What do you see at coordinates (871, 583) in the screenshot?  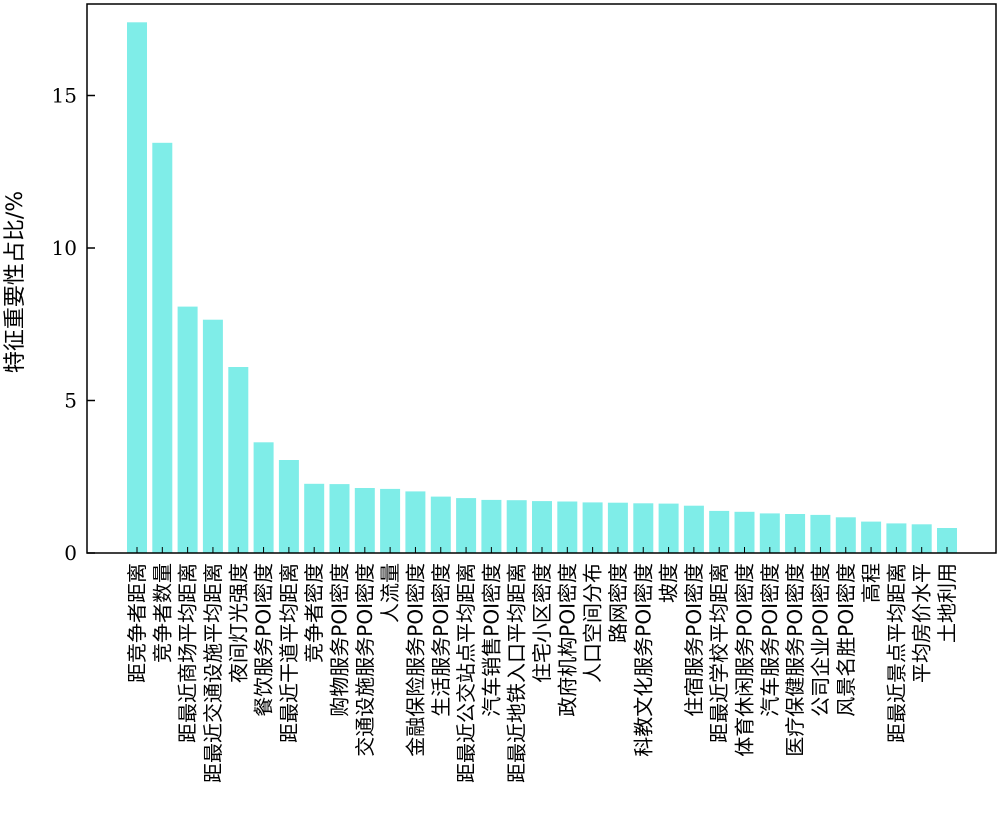 I see `x-category-label: 高程` at bounding box center [871, 583].